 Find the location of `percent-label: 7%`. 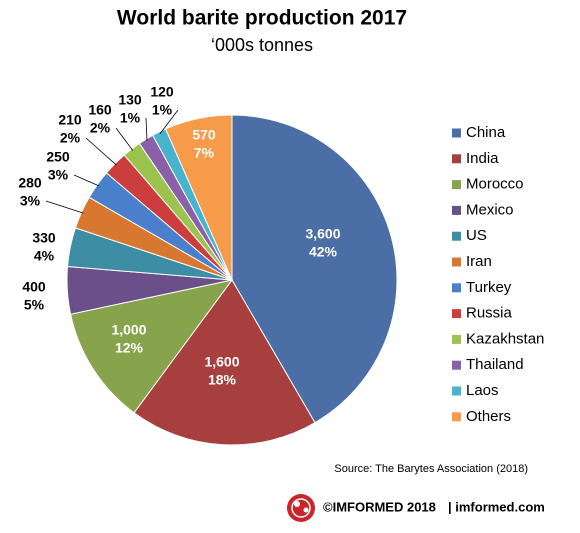

percent-label: 7% is located at coordinates (204, 153).